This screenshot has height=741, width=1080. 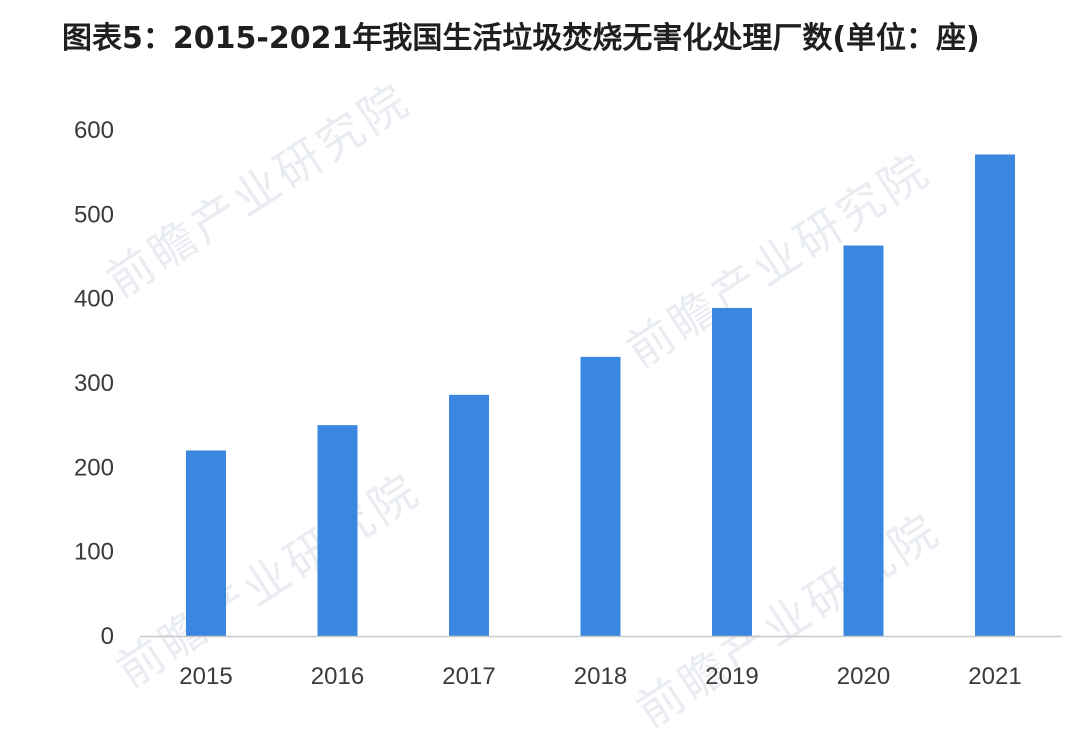 I want to click on y-tick-label: 500, so click(x=94, y=214).